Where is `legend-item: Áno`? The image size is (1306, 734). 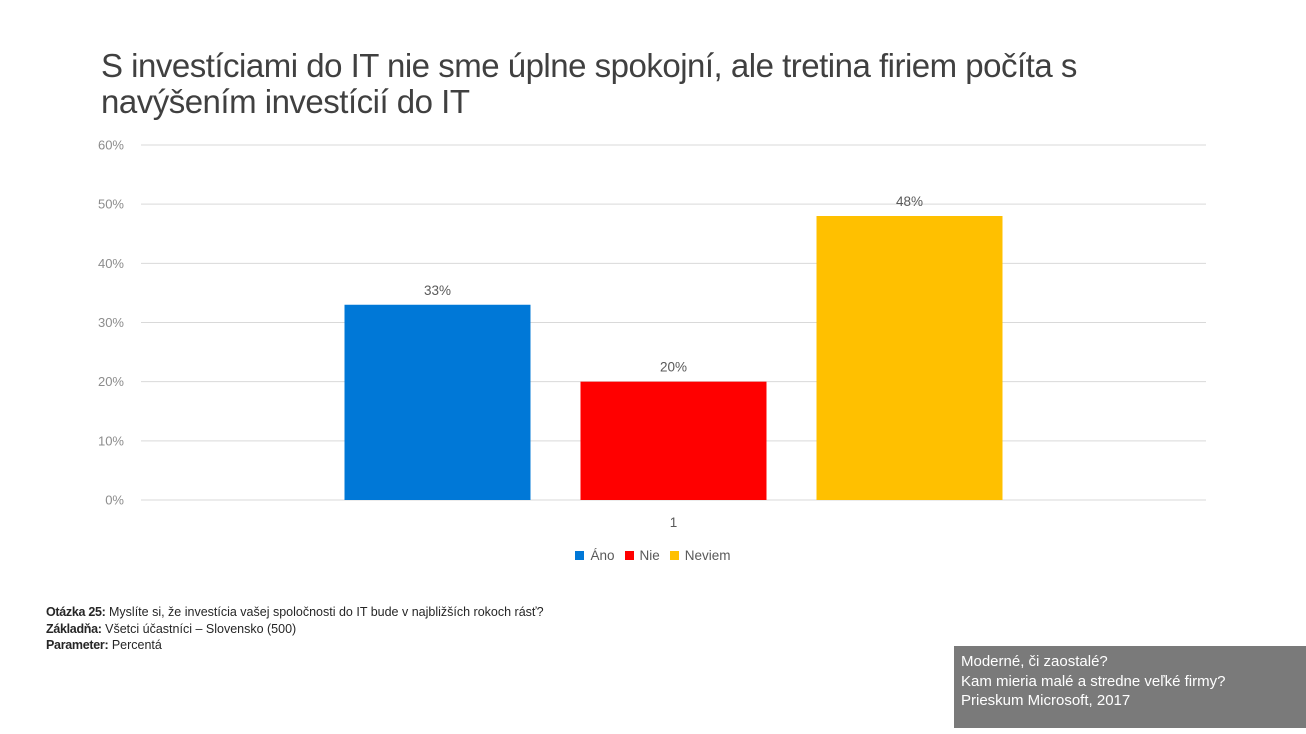 legend-item: Áno is located at coordinates (595, 555).